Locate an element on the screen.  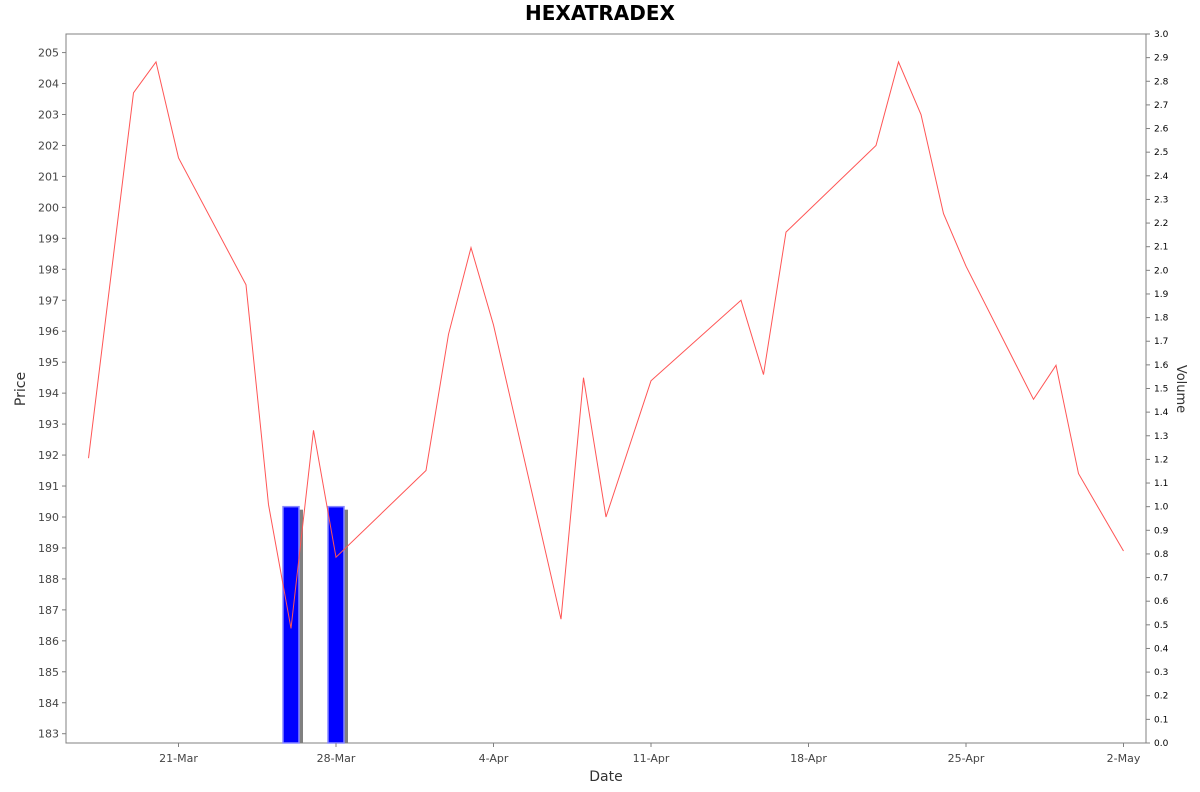
price-tick-label: 201 is located at coordinates (48, 176).